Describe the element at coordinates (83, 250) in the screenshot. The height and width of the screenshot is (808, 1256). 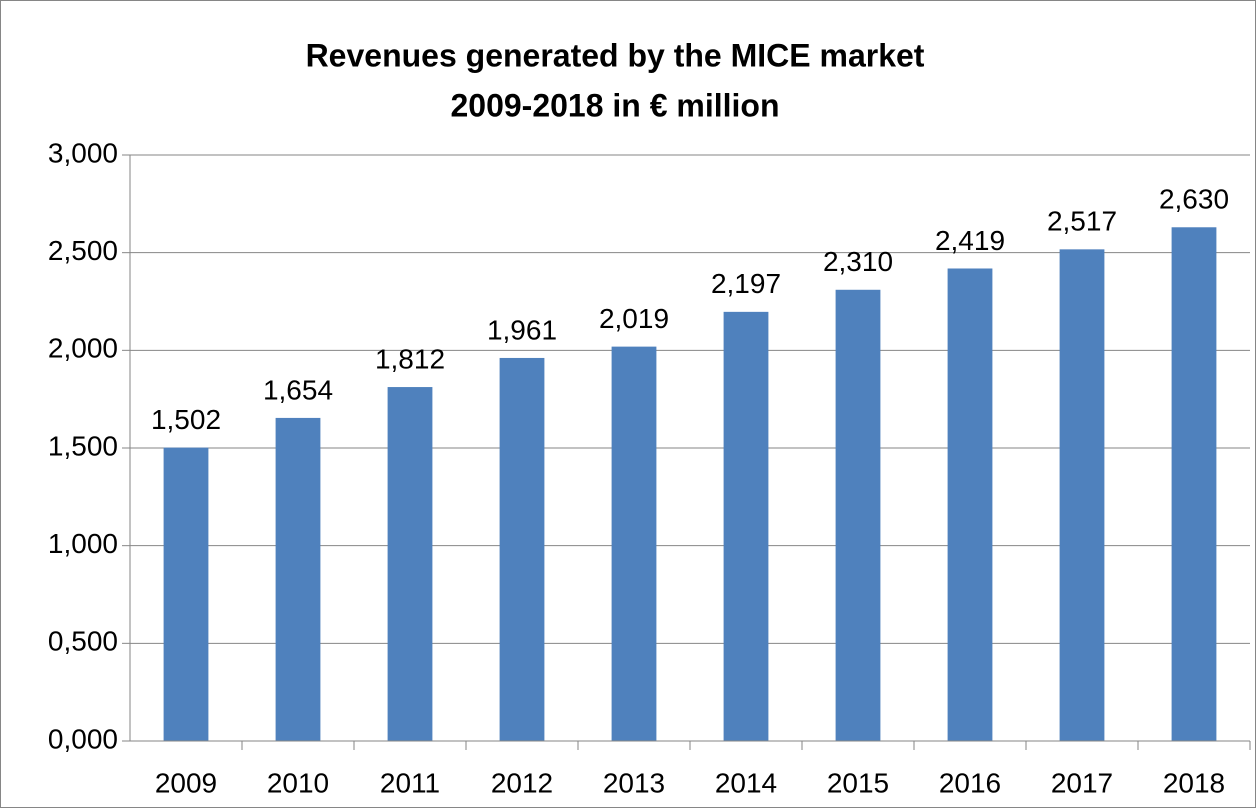
I see `y-tick-label: 2,500` at that location.